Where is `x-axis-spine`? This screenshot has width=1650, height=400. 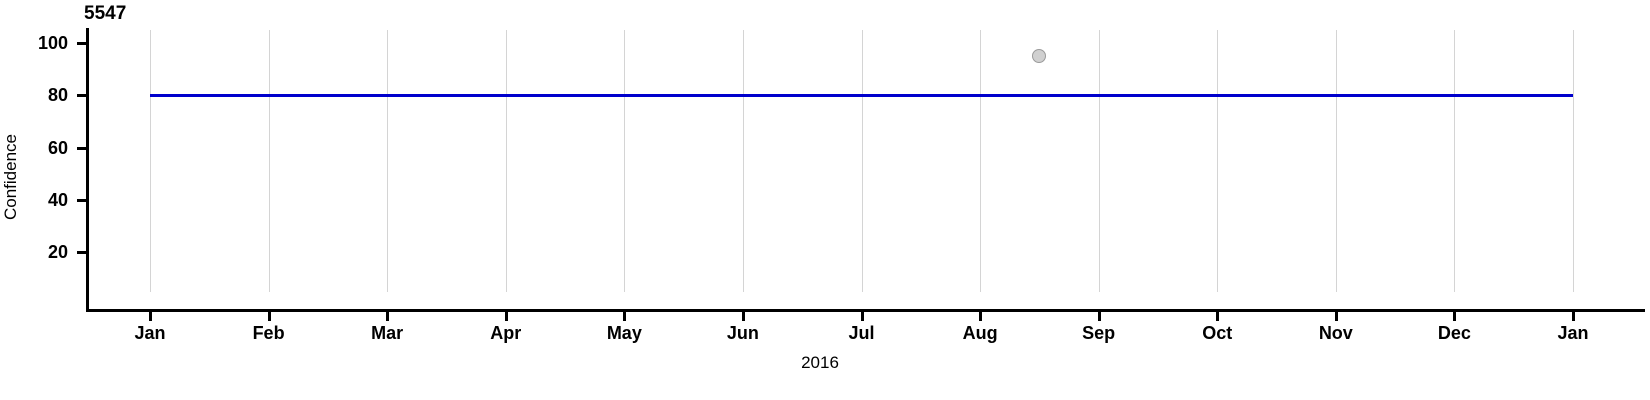 x-axis-spine is located at coordinates (865, 310).